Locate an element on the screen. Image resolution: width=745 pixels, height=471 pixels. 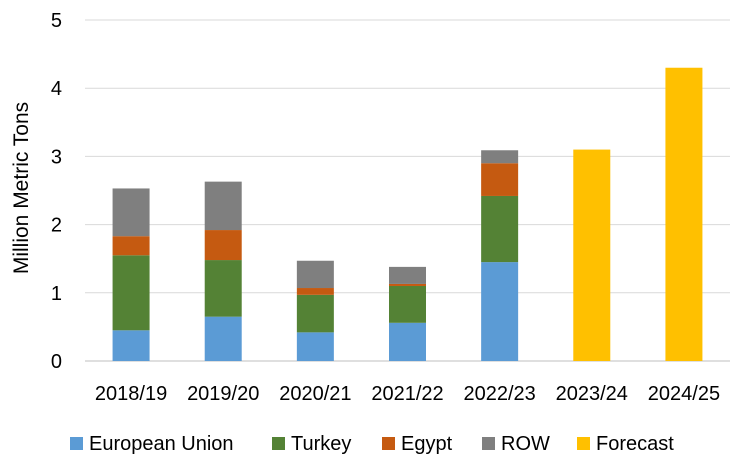
y-tick-label: 3 is located at coordinates (56, 157).